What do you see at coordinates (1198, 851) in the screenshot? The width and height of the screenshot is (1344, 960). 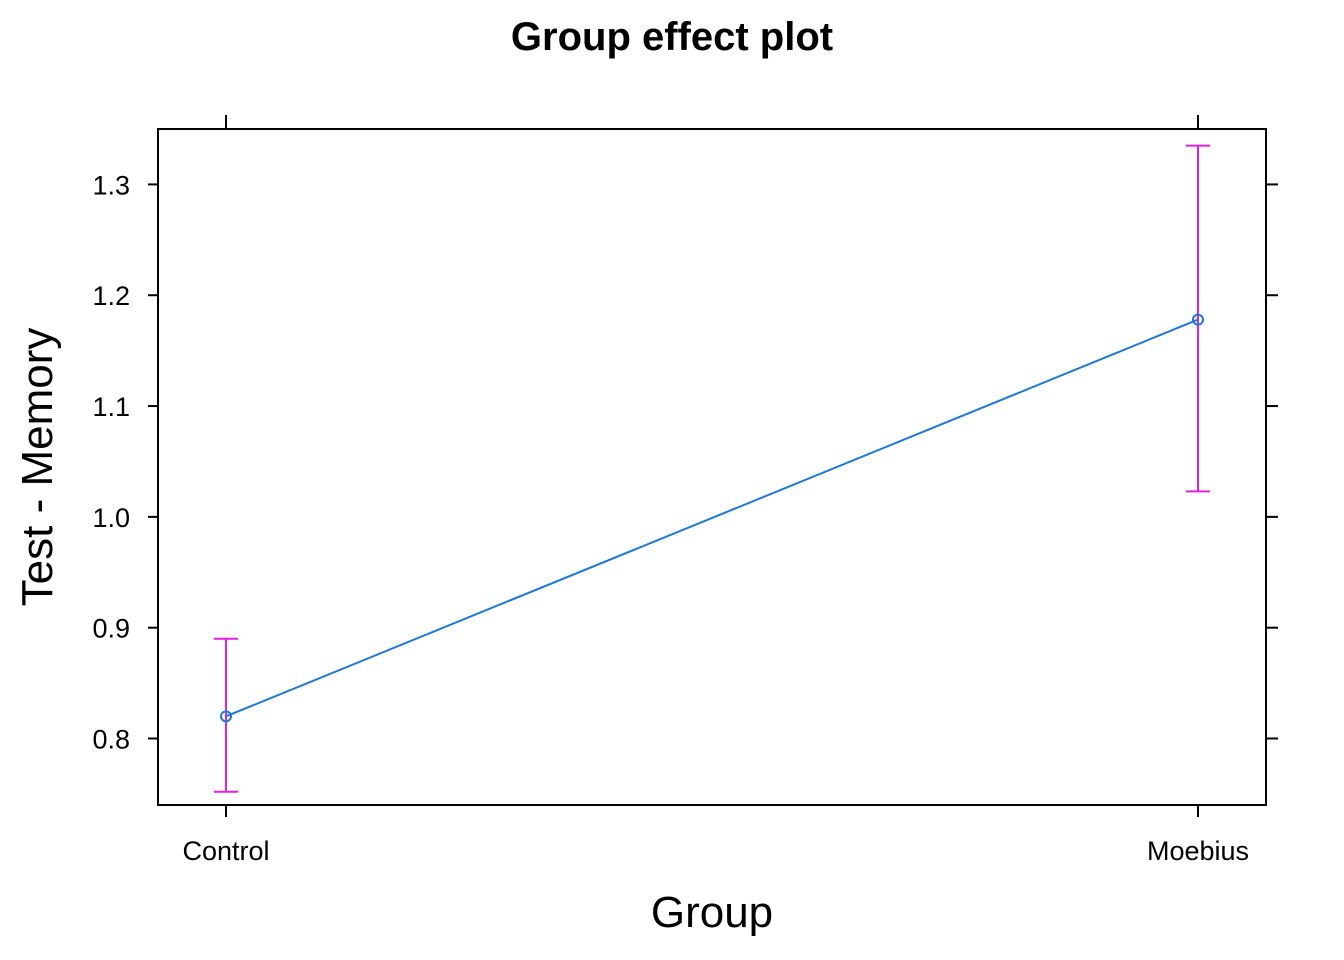 I see `x-tick-label: Moebius` at bounding box center [1198, 851].